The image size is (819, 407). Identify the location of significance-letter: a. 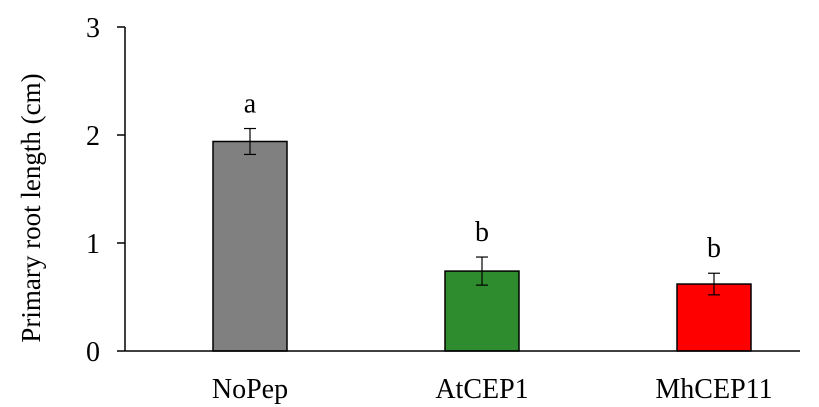
(250, 104).